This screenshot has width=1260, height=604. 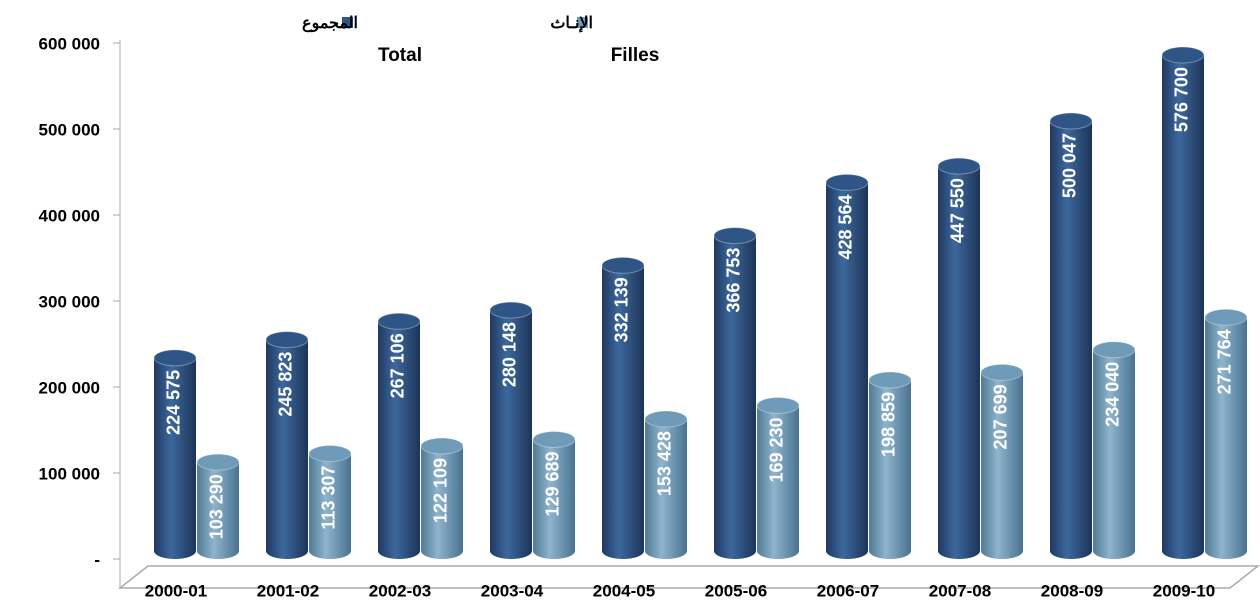 What do you see at coordinates (512, 590) in the screenshot?
I see `x-tick-label: 2003-04` at bounding box center [512, 590].